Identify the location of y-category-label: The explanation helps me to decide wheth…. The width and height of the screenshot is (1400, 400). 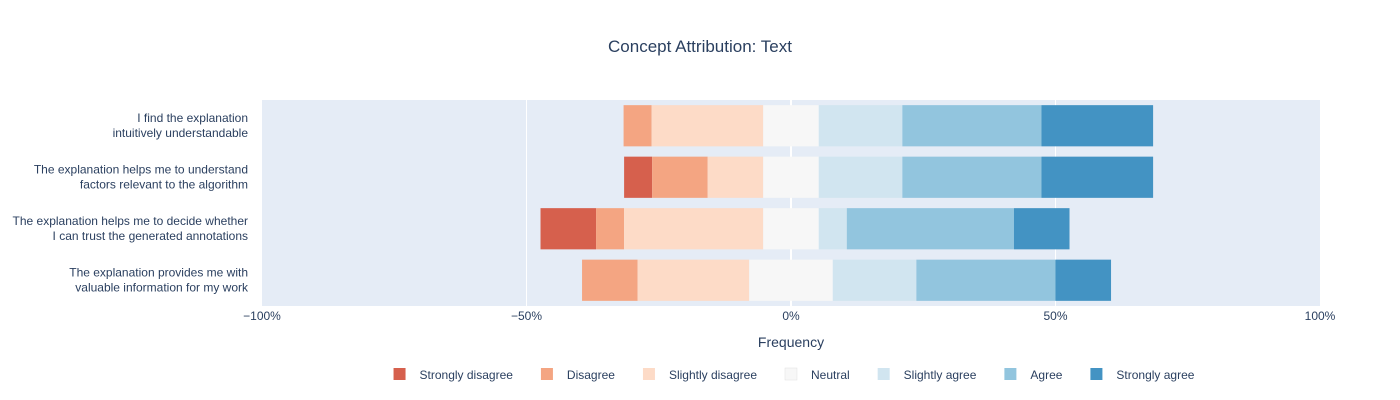
(130, 228).